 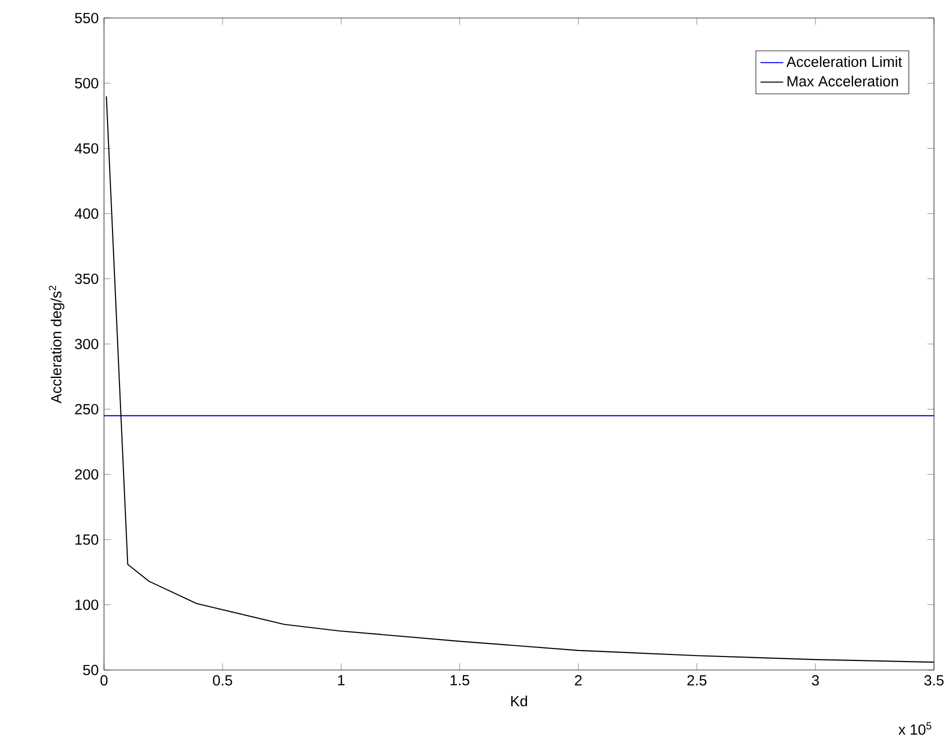 What do you see at coordinates (86, 539) in the screenshot?
I see `y-tick-label: 150` at bounding box center [86, 539].